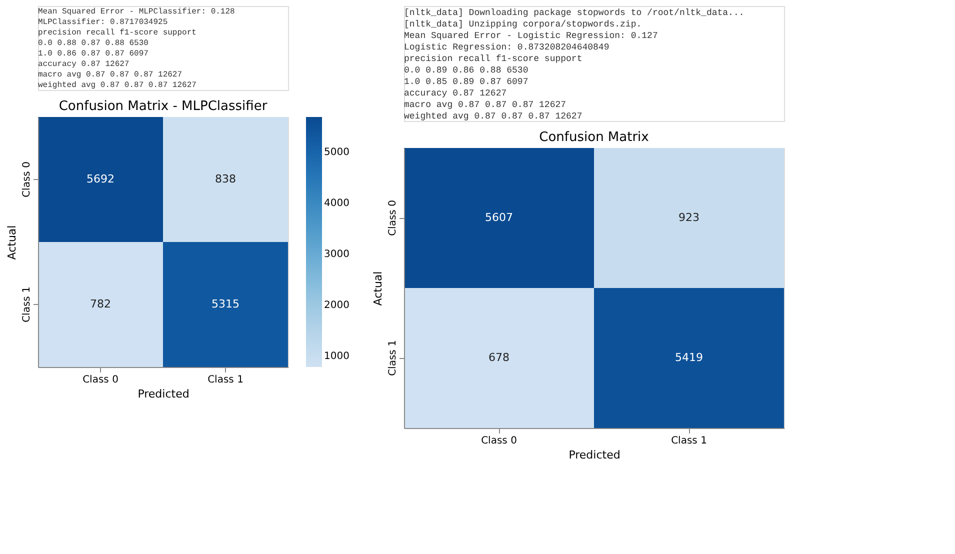  I want to click on color-bar-label: 3000, so click(337, 254).